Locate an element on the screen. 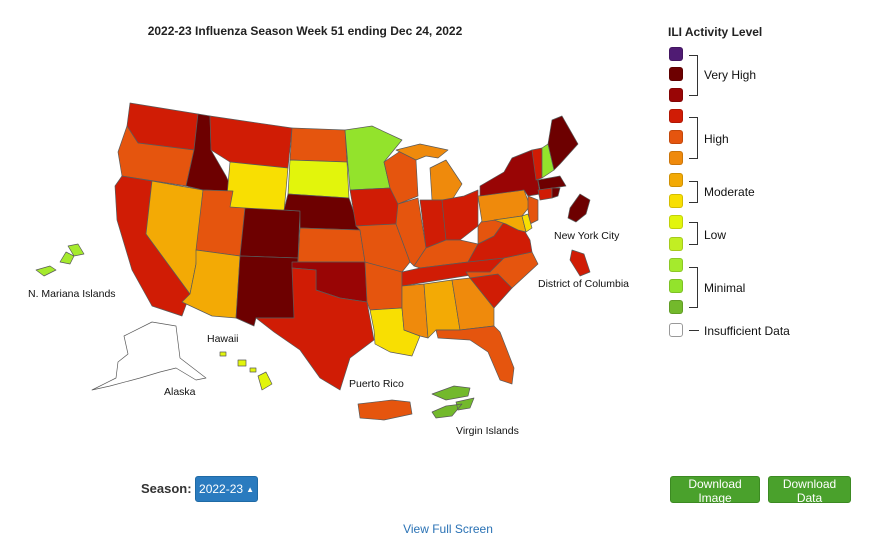 The height and width of the screenshot is (537, 874). state-NYC is located at coordinates (579, 208).